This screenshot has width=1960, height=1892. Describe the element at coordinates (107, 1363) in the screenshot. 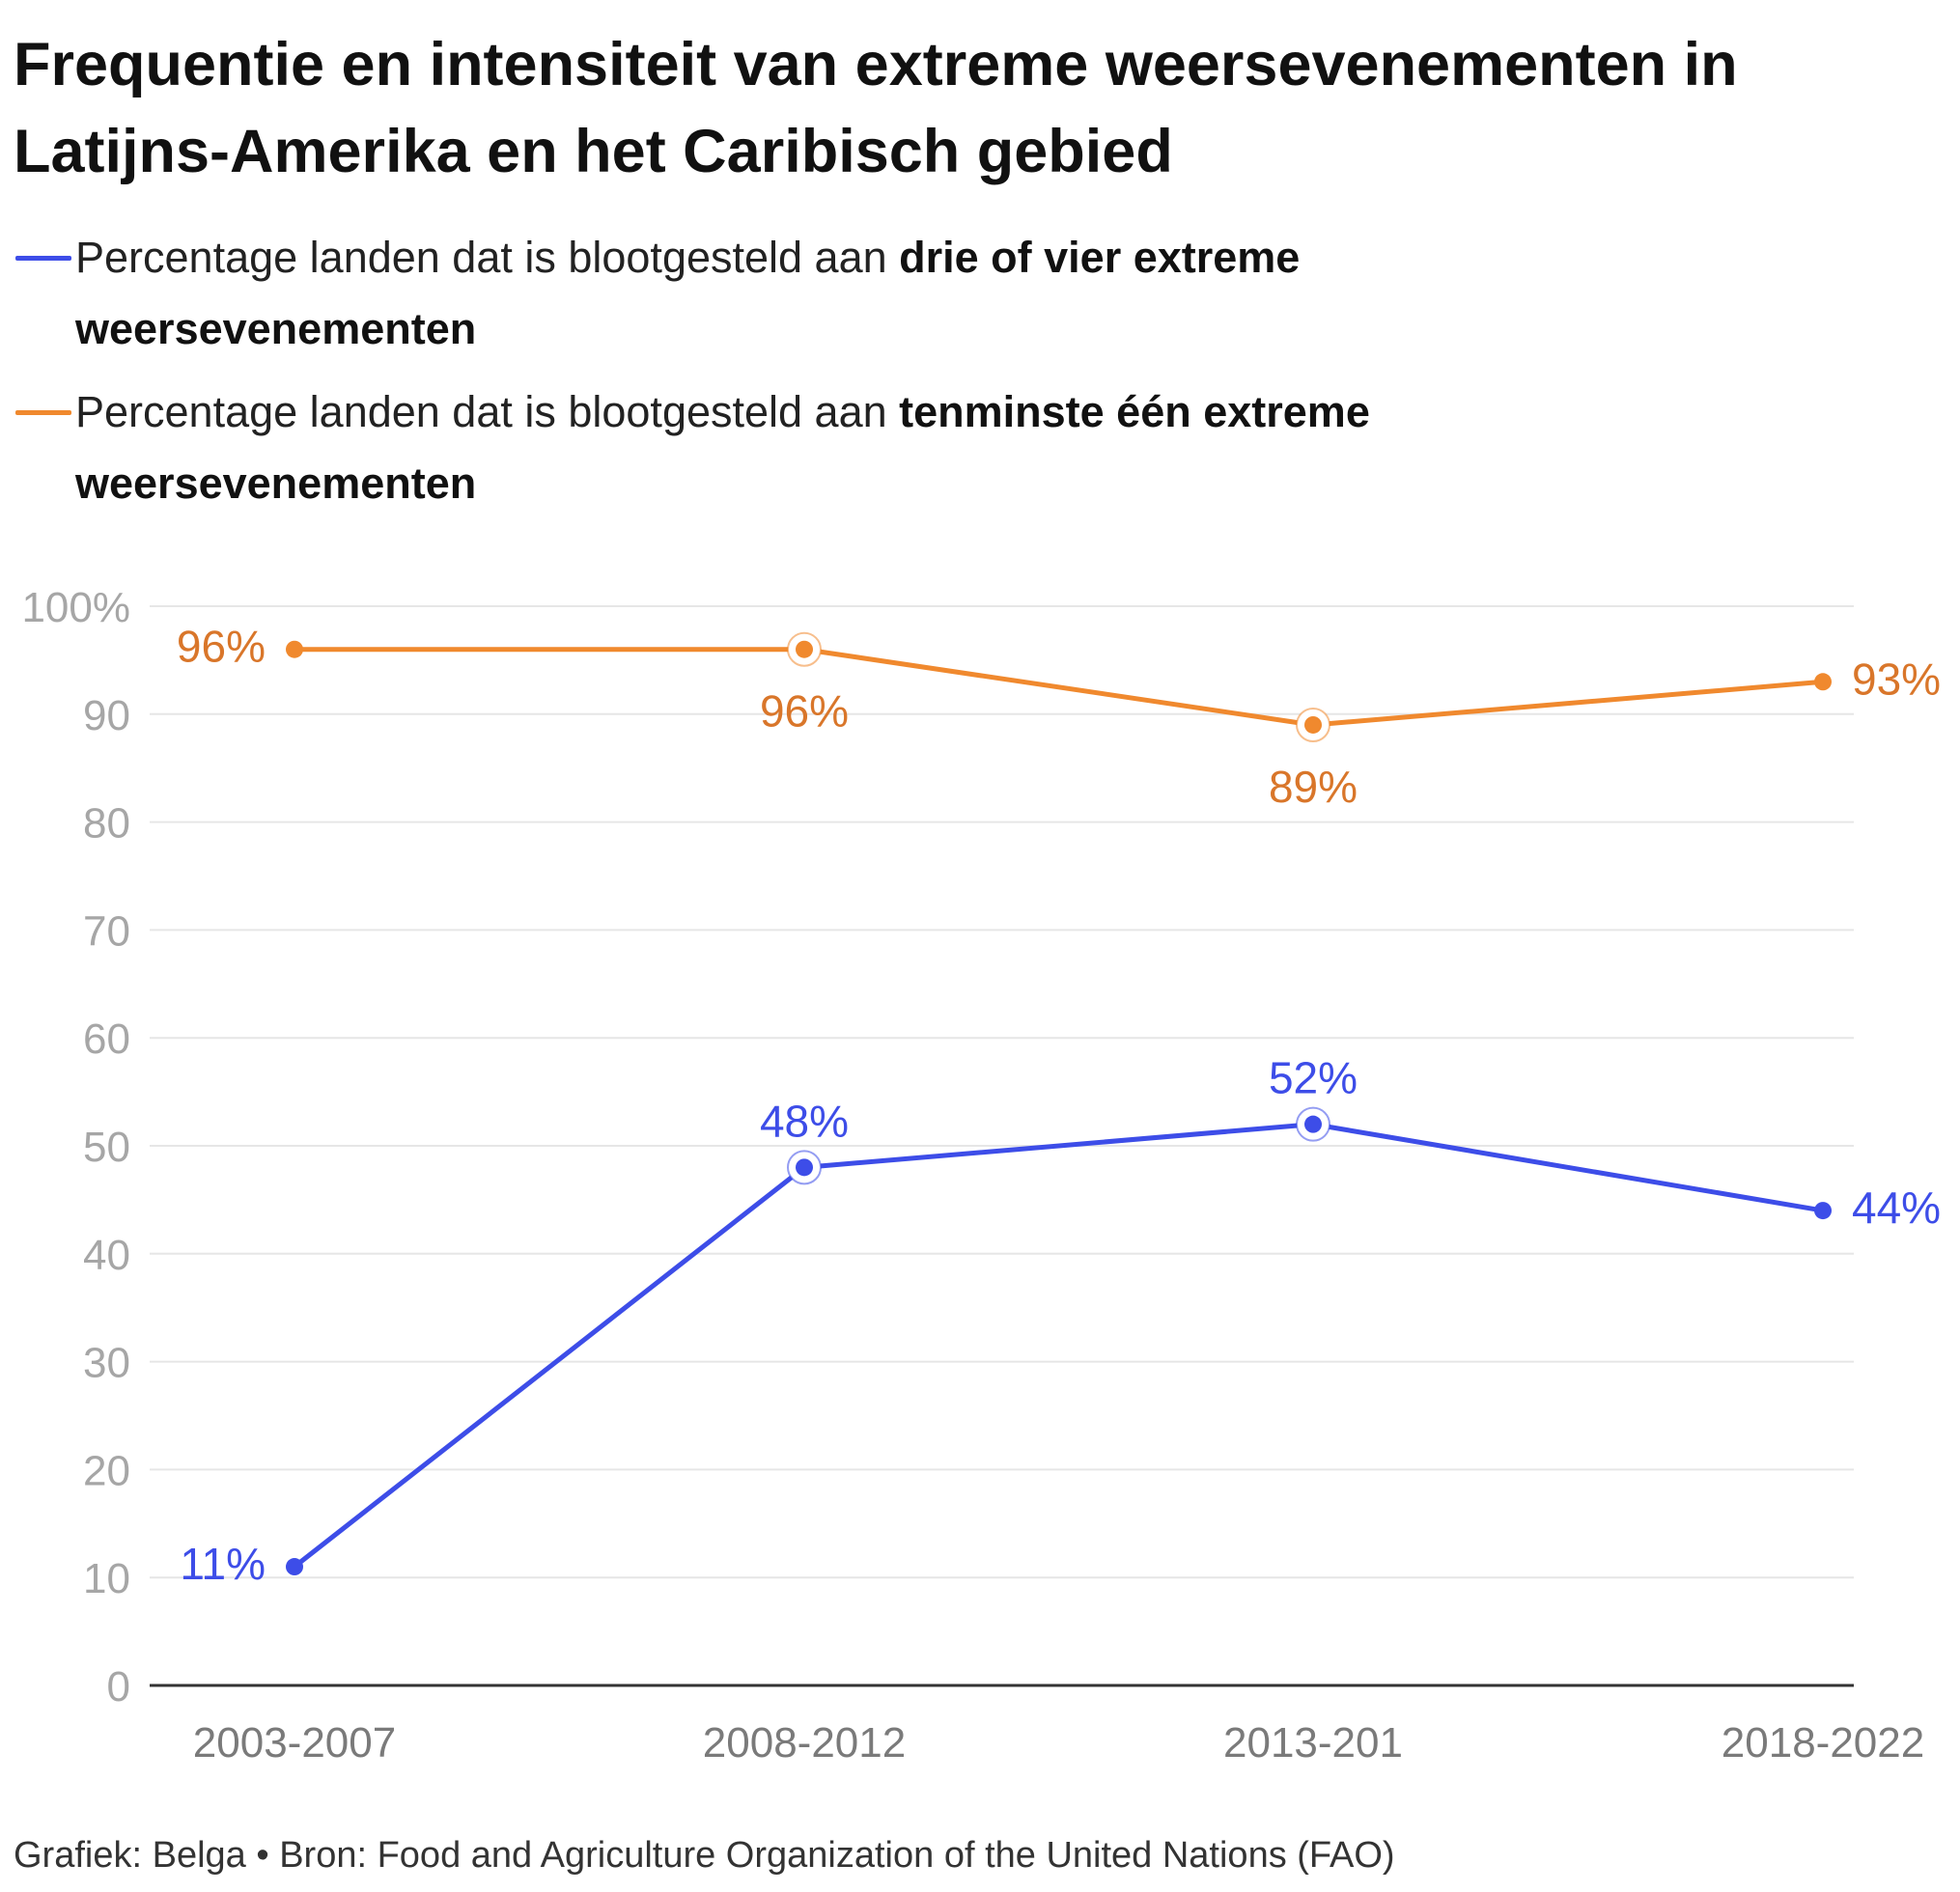

I see `y-tick-label: 30` at that location.